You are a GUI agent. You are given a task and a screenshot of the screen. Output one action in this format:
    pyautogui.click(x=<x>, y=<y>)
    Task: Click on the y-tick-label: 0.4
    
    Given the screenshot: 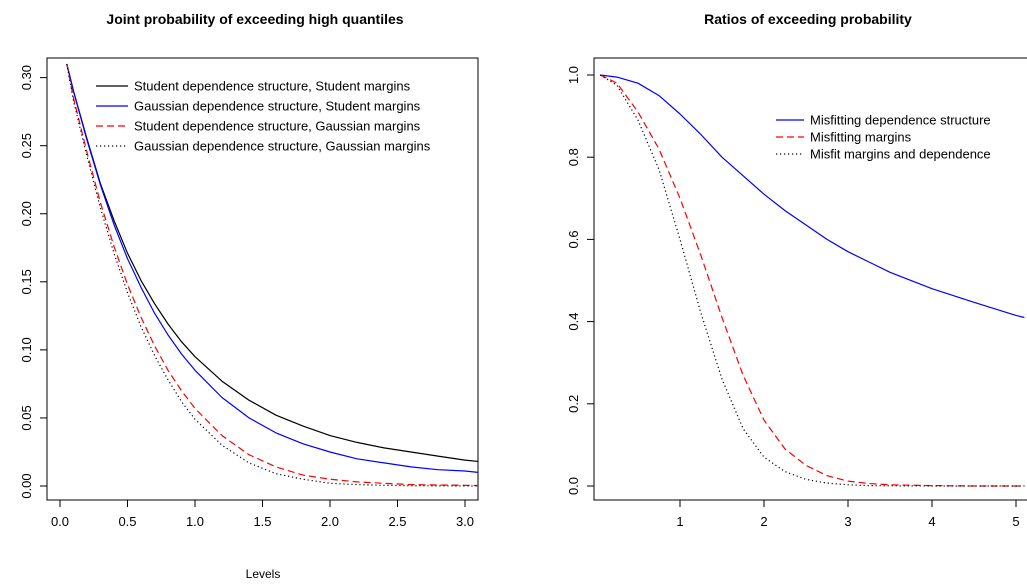 What is the action you would take?
    pyautogui.click(x=573, y=322)
    